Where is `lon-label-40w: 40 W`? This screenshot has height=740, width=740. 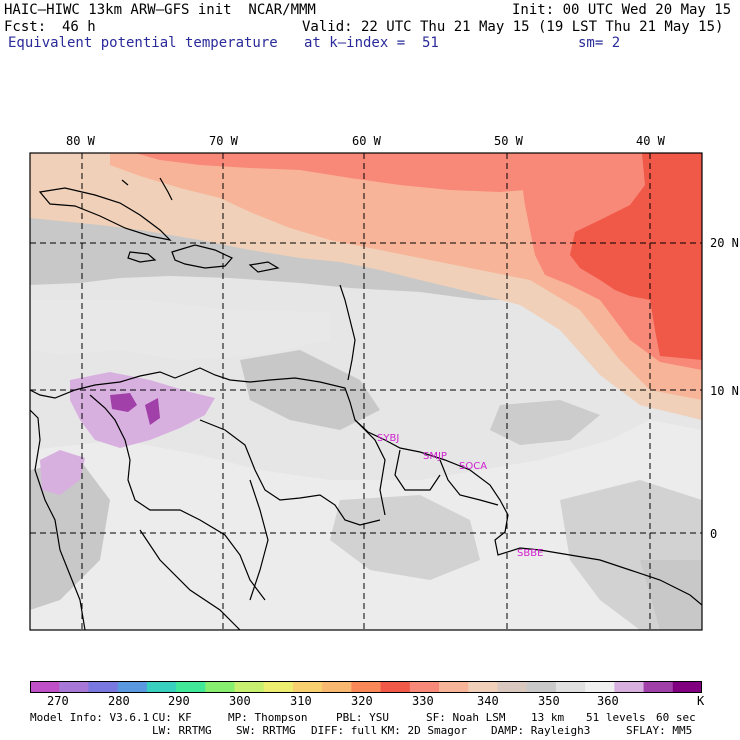
lon-label-40w: 40 W is located at coordinates (650, 141).